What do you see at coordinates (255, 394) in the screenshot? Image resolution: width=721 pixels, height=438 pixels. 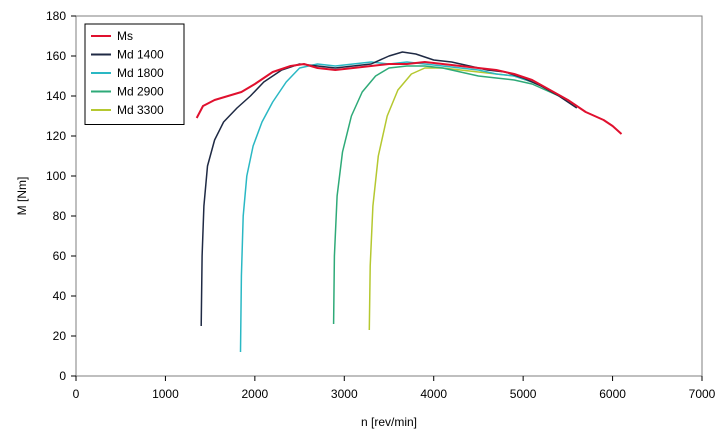 I see `x-tick-label: 2000` at bounding box center [255, 394].